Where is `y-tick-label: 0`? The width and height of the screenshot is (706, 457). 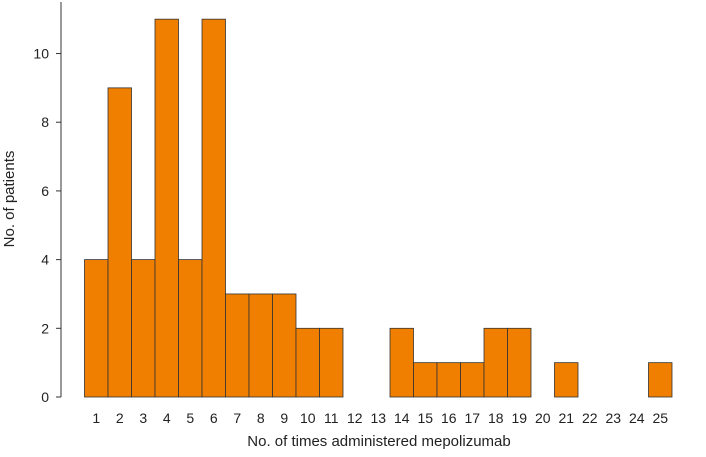 y-tick-label: 0 is located at coordinates (45, 397).